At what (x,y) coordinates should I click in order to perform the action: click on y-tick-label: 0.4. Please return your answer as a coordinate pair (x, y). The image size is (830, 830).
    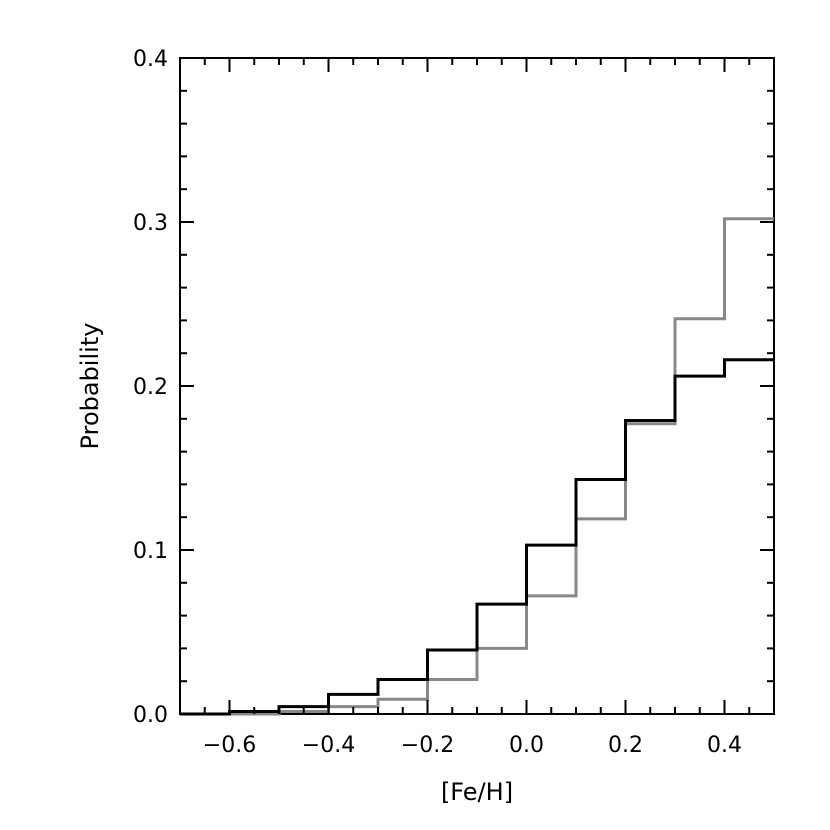
    Looking at the image, I should click on (150, 59).